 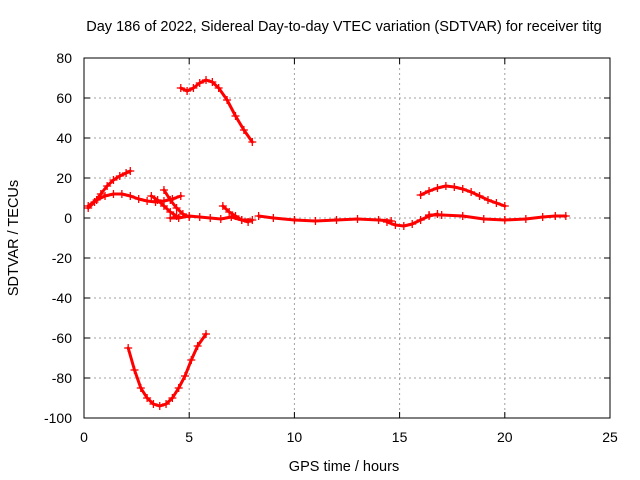 What do you see at coordinates (64, 98) in the screenshot?
I see `y-tick-label: 60` at bounding box center [64, 98].